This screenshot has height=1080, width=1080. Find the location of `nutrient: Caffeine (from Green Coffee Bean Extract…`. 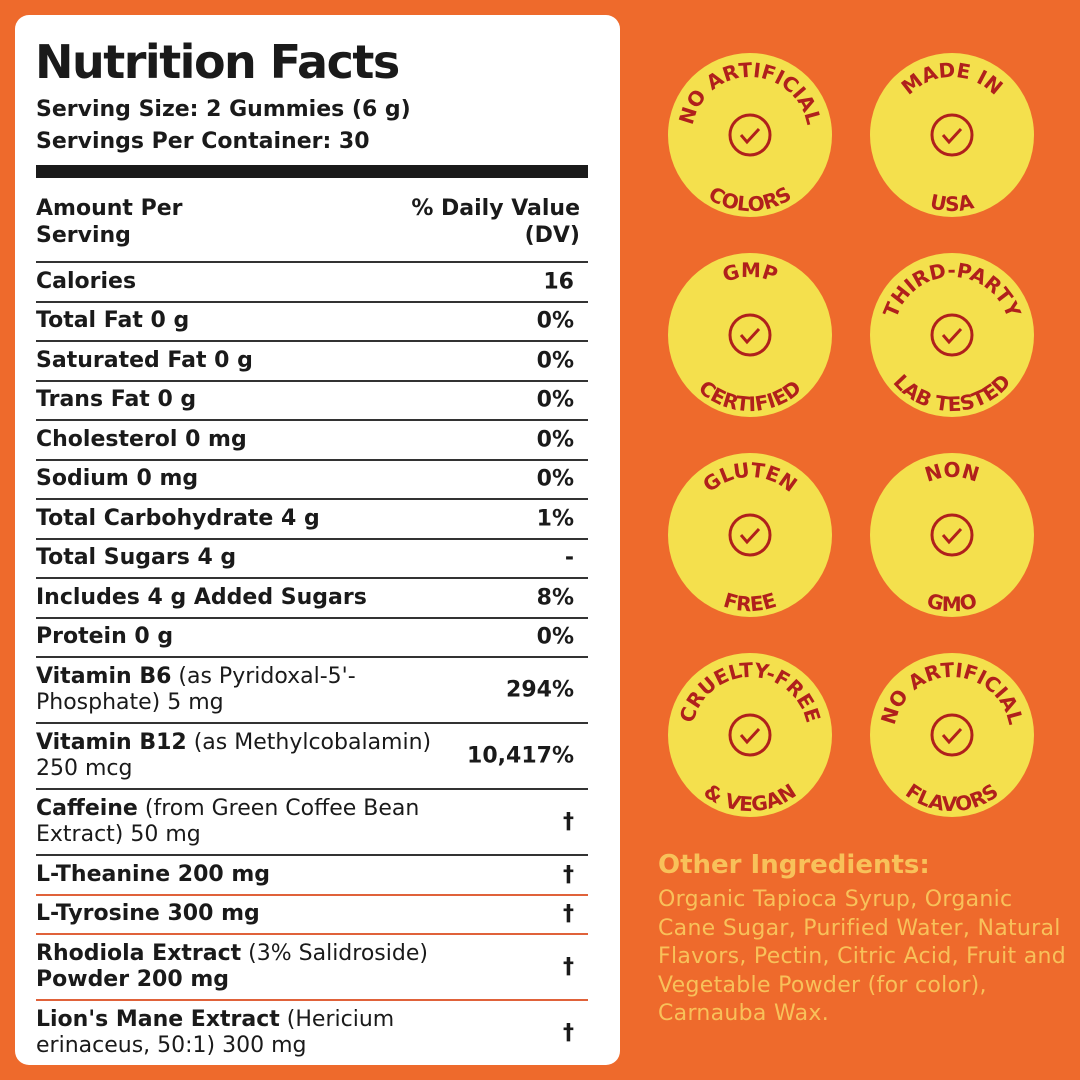

nutrient: Caffeine (from Green Coffee Bean Extract… is located at coordinates (256, 822).